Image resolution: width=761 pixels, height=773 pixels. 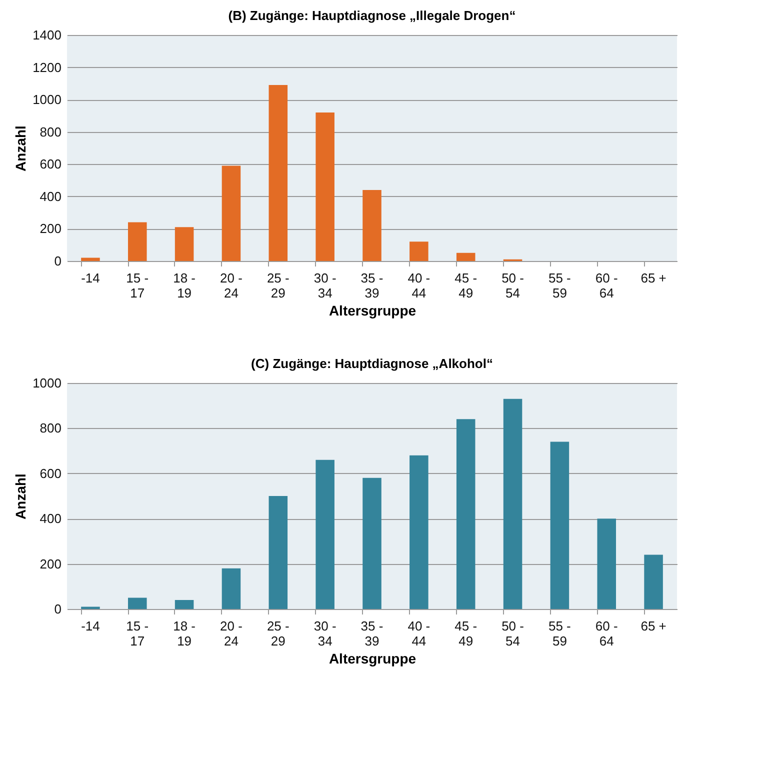 I want to click on y-tick-label: 1400, so click(x=47, y=35).